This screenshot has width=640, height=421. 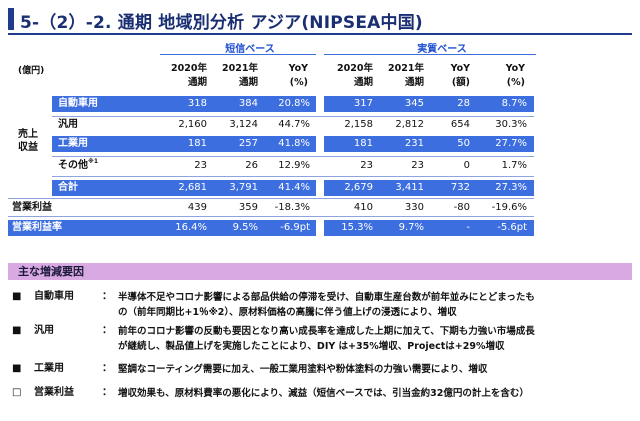 What do you see at coordinates (51, 271) in the screenshot?
I see `factors-heading: 主な増減要因` at bounding box center [51, 271].